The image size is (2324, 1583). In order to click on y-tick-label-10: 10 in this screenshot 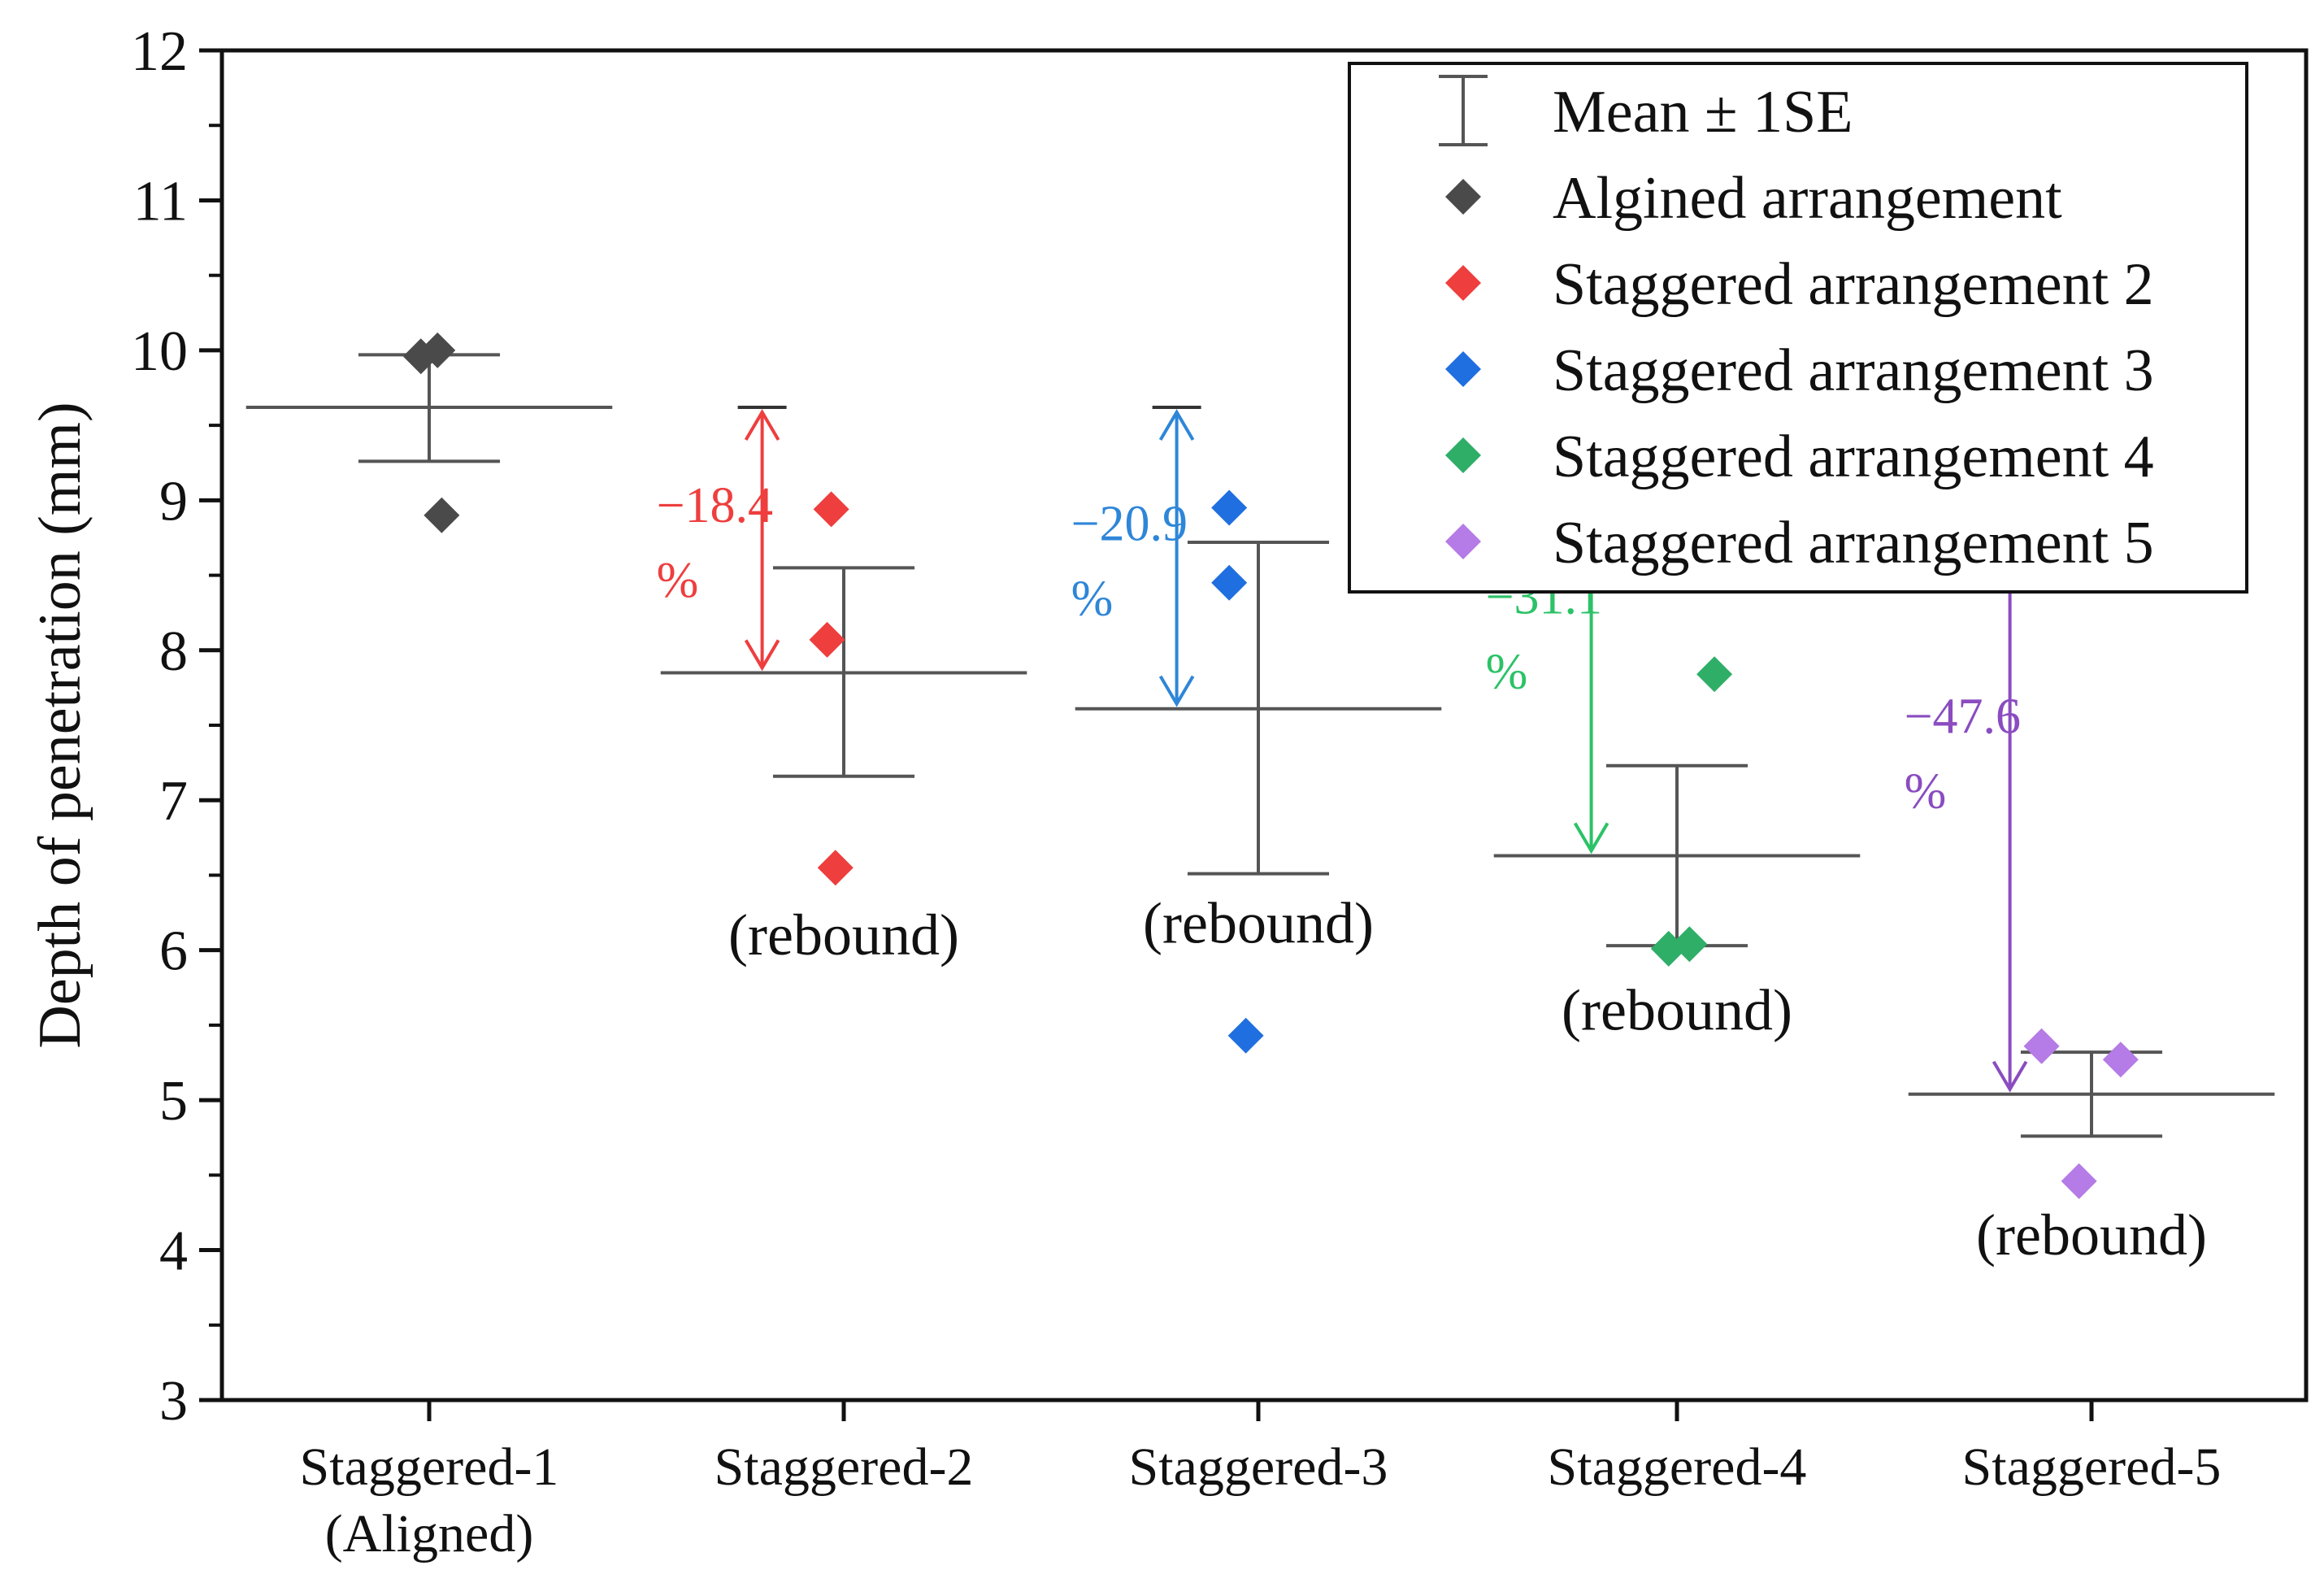, I will do `click(159, 351)`.